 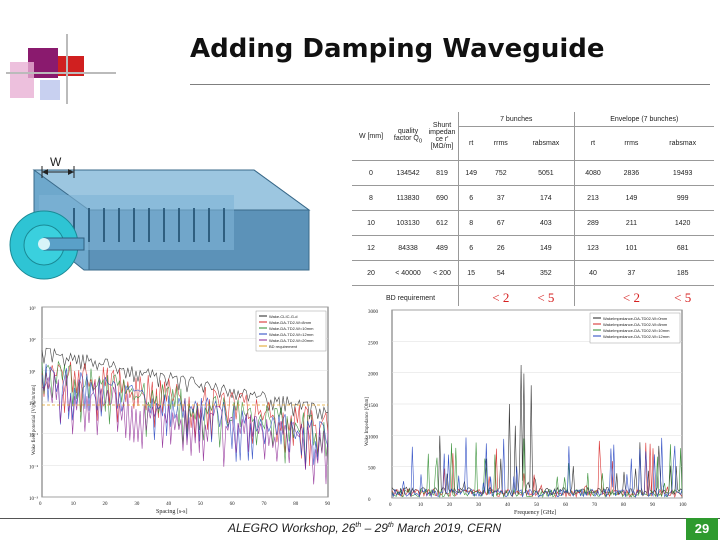 I want to click on table-row: 20 < 40000 < 200 15 54 352 40 37 185, so click(x=533, y=273).